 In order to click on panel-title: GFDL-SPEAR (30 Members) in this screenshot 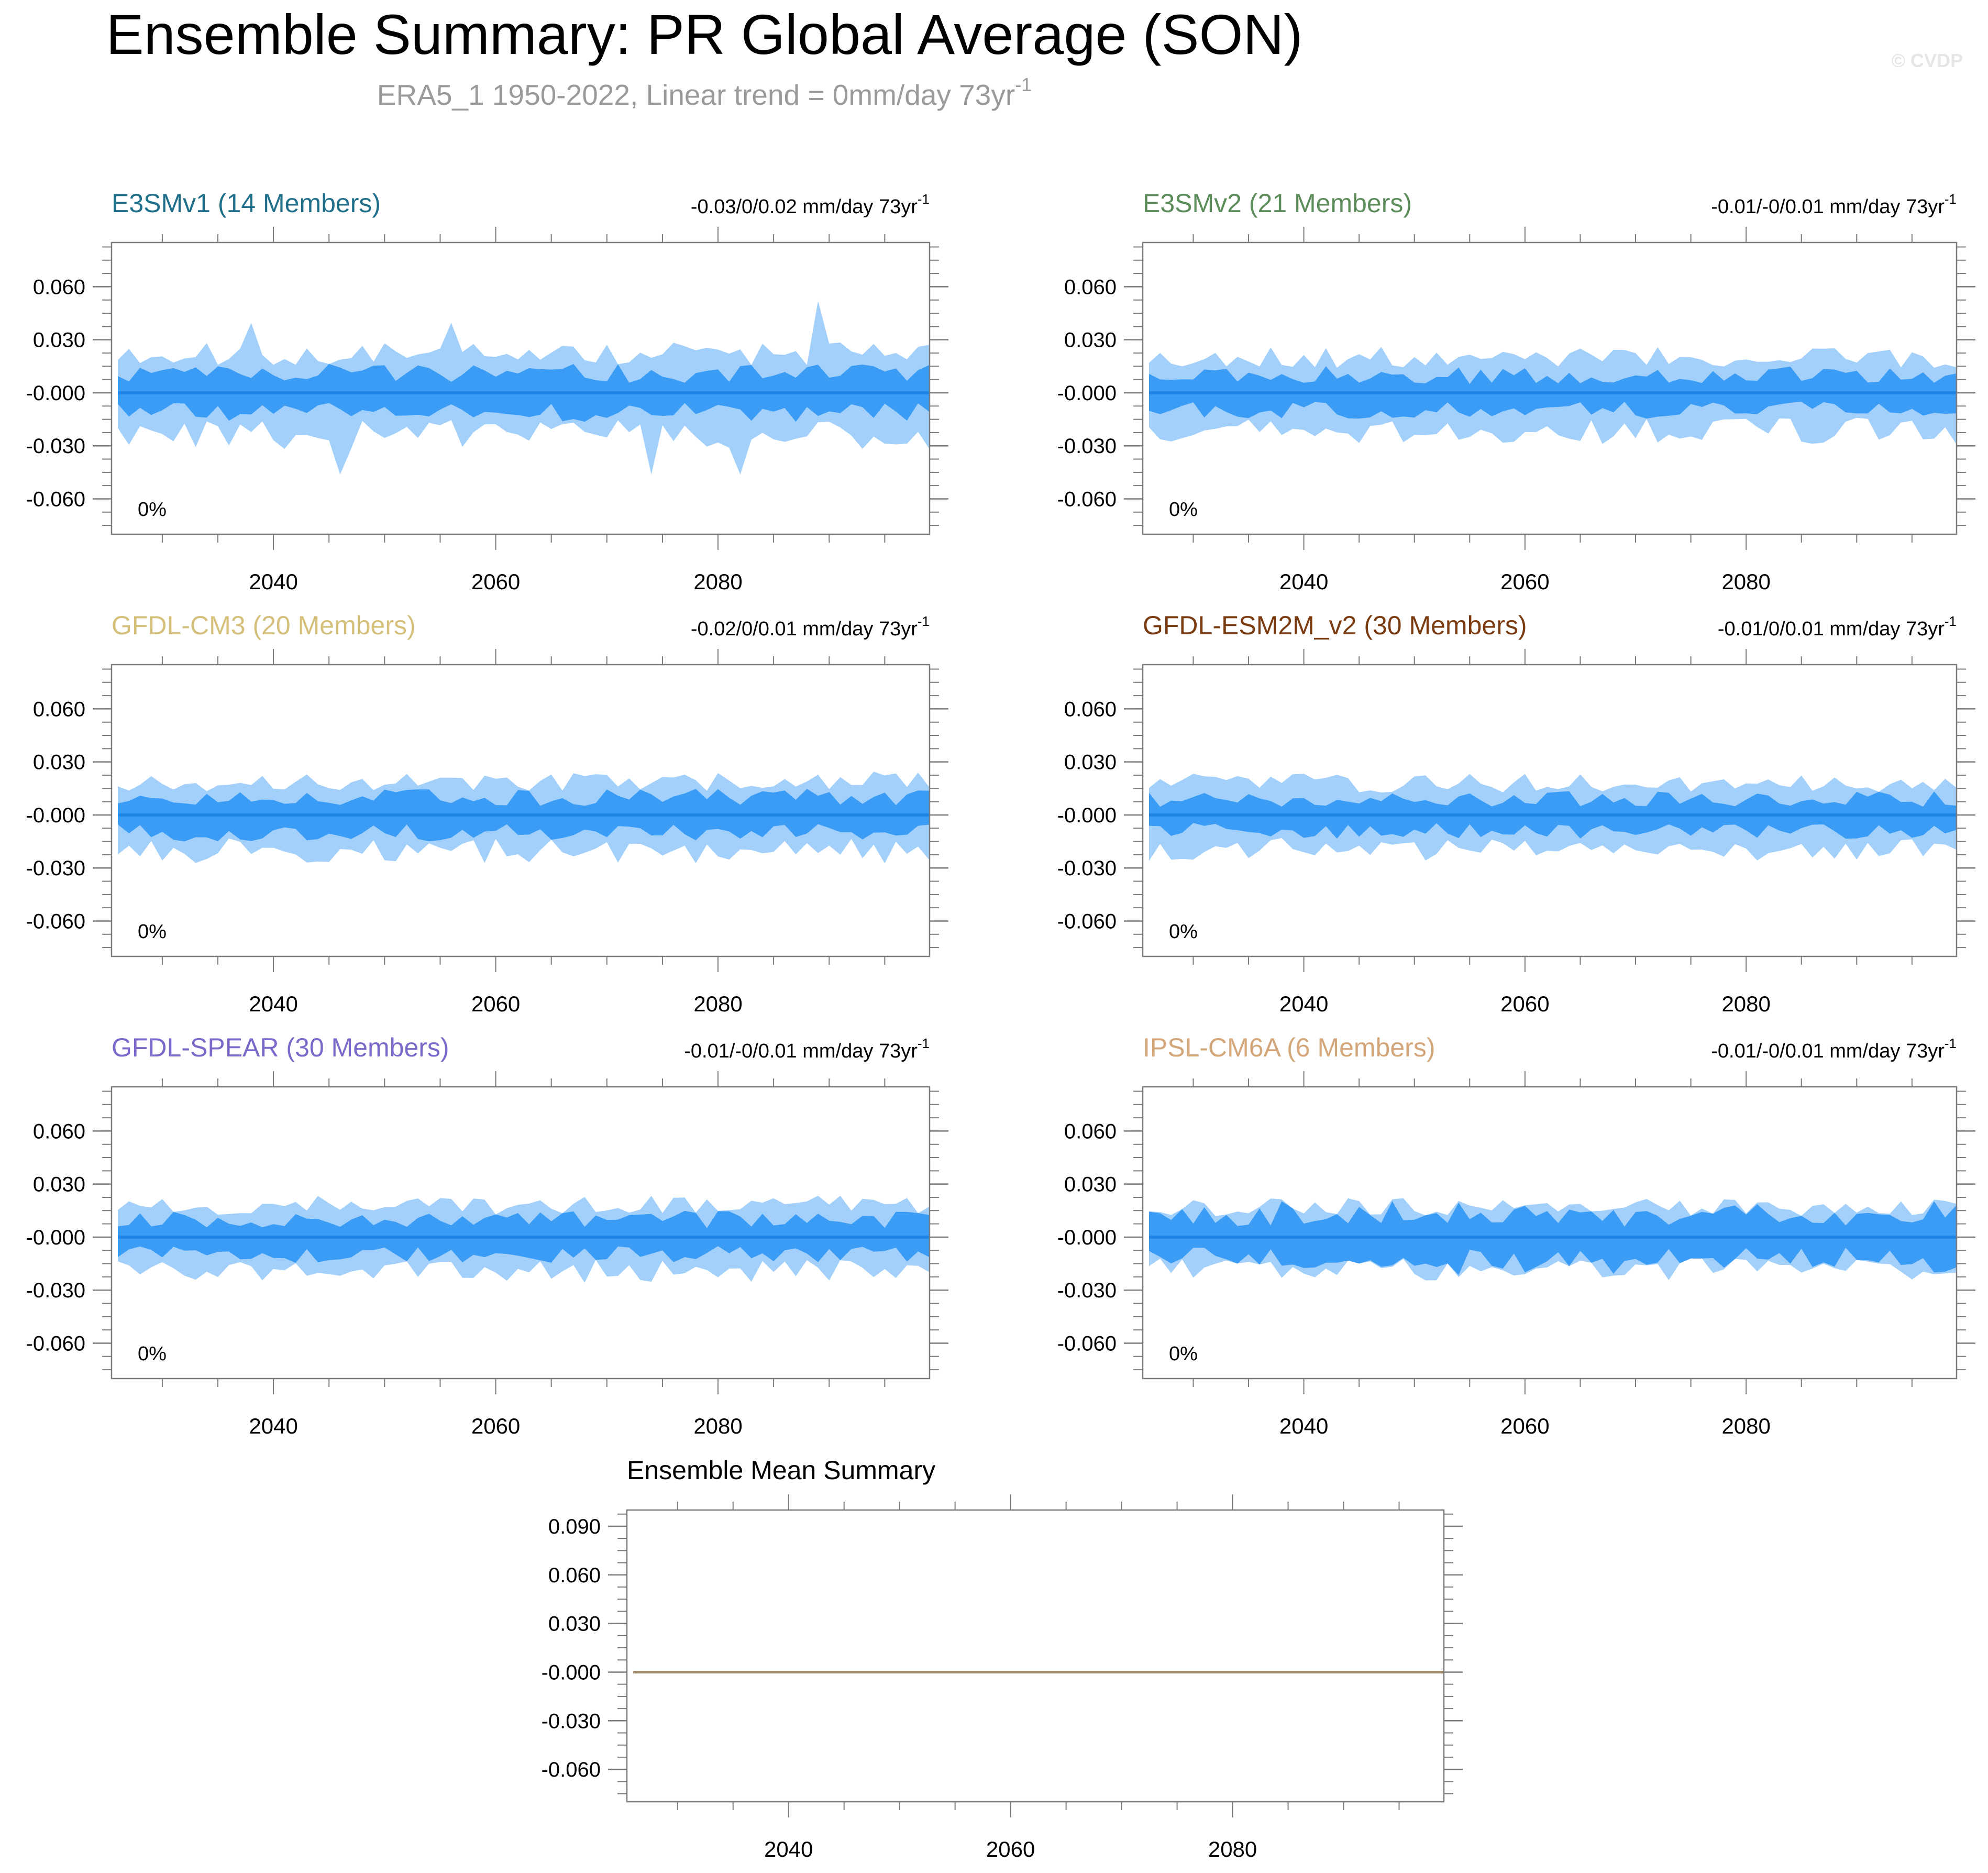, I will do `click(281, 1047)`.